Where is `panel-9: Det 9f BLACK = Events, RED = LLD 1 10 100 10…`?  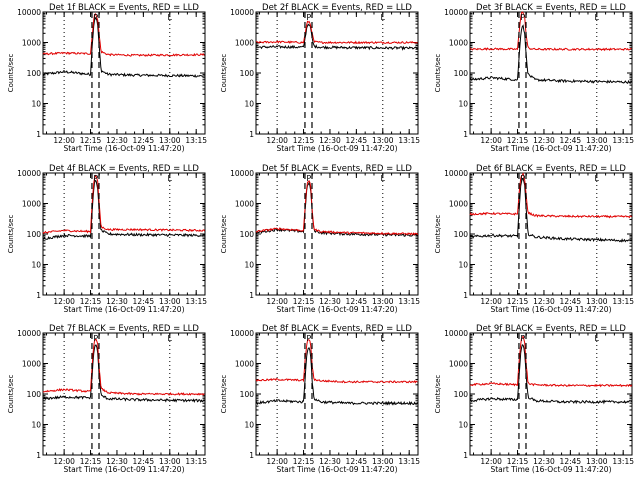 panel-9: Det 9f BLACK = Events, RED = LLD 1 10 100 10… is located at coordinates (534, 399).